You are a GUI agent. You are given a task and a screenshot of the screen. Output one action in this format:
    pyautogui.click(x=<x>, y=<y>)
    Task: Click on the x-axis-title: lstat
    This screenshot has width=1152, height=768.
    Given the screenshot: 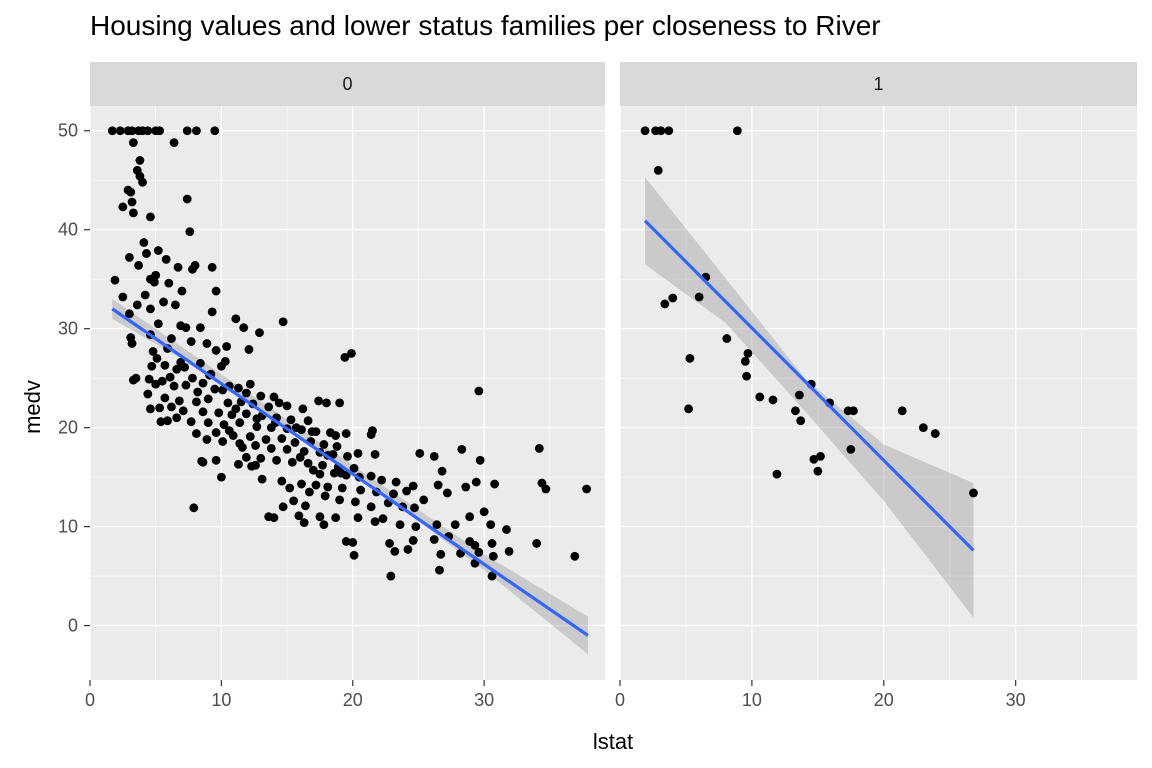 What is the action you would take?
    pyautogui.click(x=613, y=741)
    